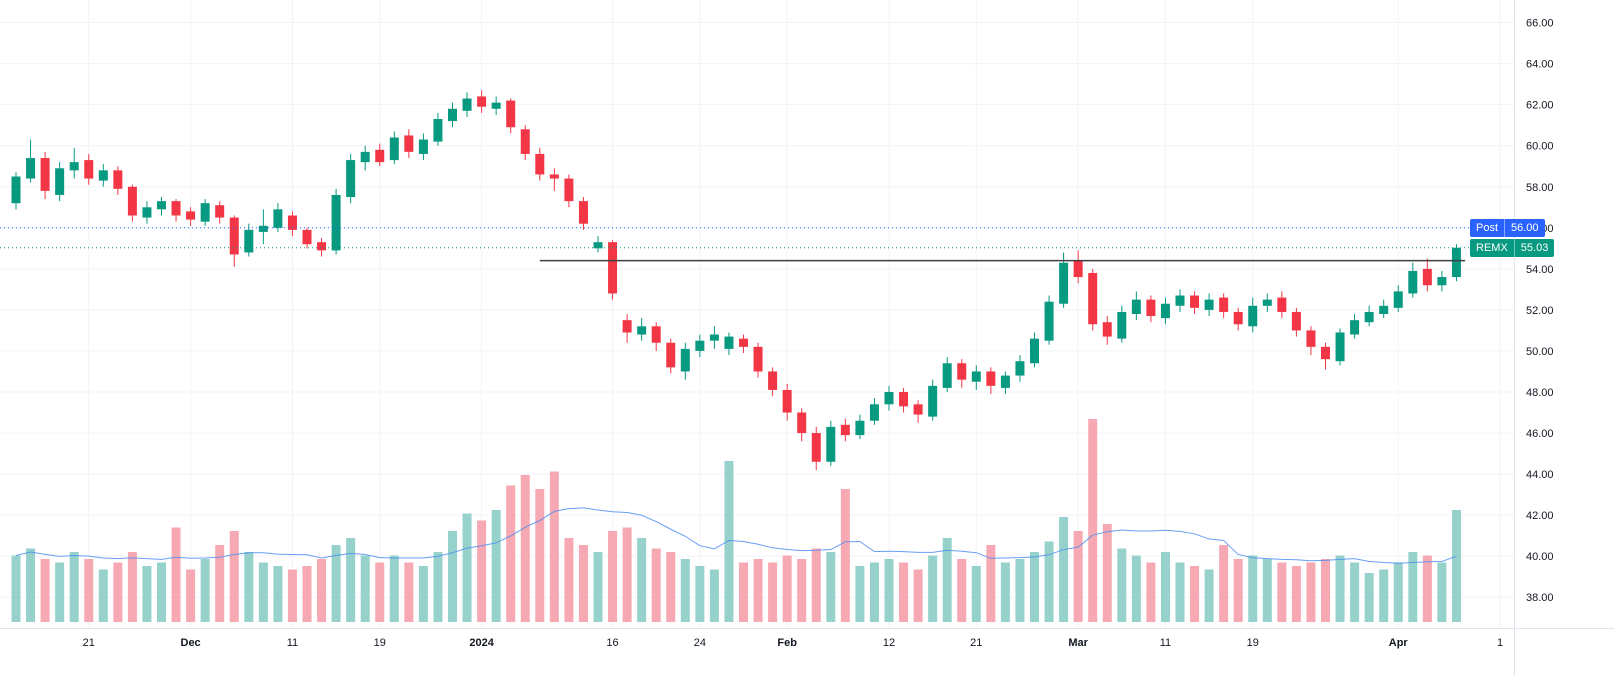 Image resolution: width=1614 pixels, height=676 pixels. What do you see at coordinates (1540, 557) in the screenshot?
I see `price-axis-label: 40.00` at bounding box center [1540, 557].